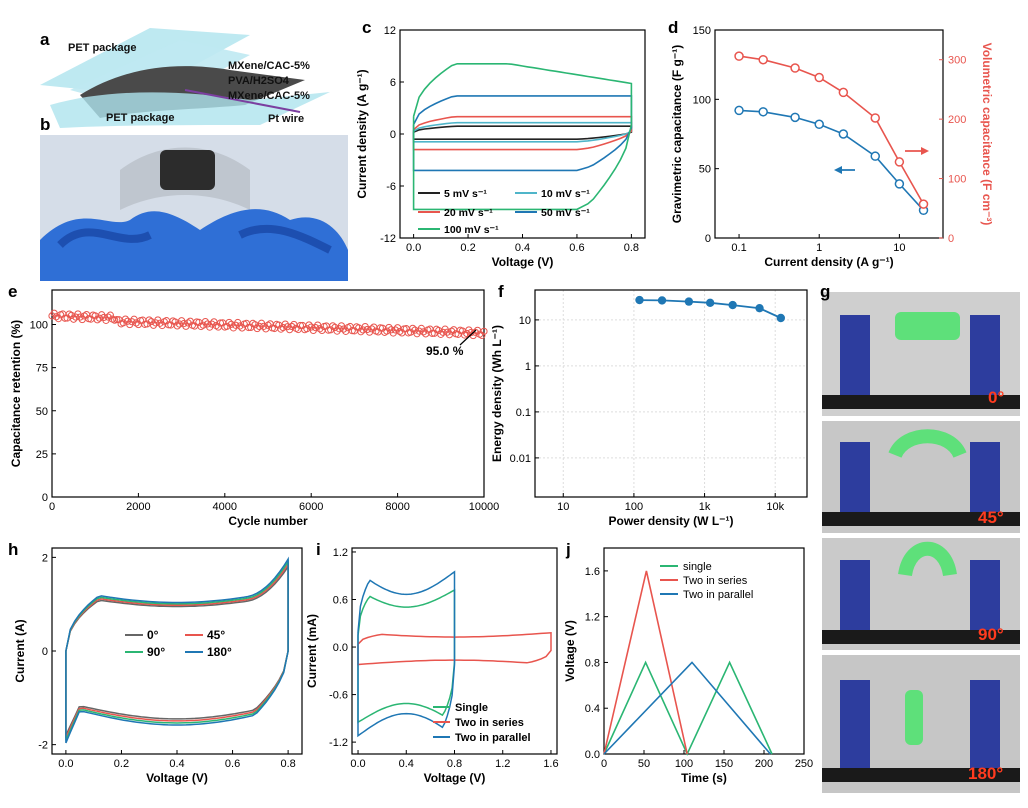 Image resolution: width=1028 pixels, height=808 pixels. I want to click on y-axis-title: Energy density (Wh L⁻¹), so click(497, 393).